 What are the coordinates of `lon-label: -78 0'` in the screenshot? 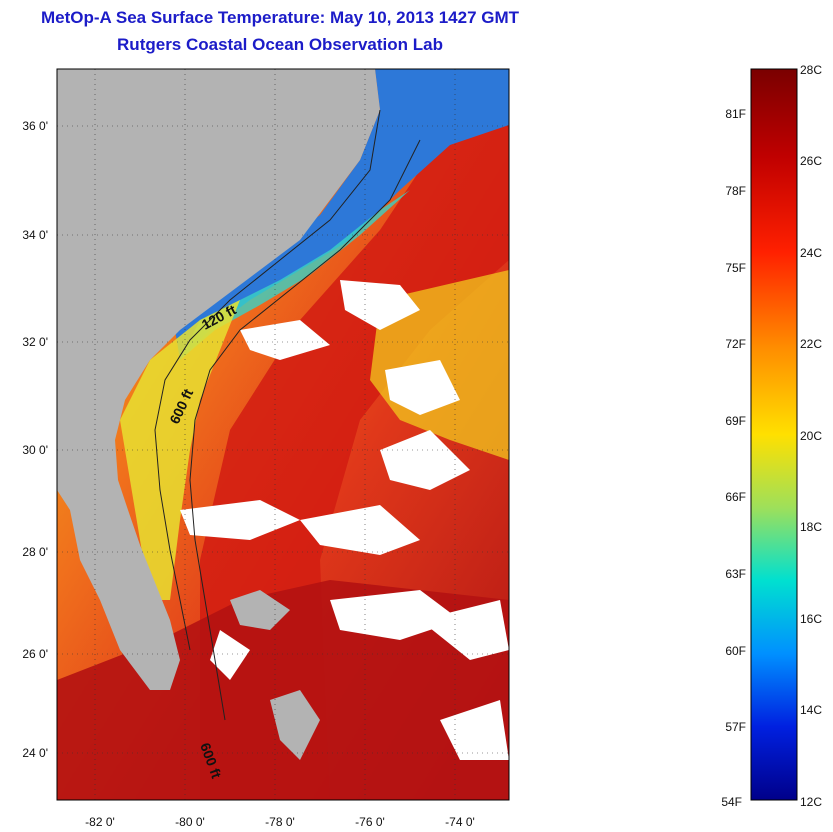 It's located at (280, 822).